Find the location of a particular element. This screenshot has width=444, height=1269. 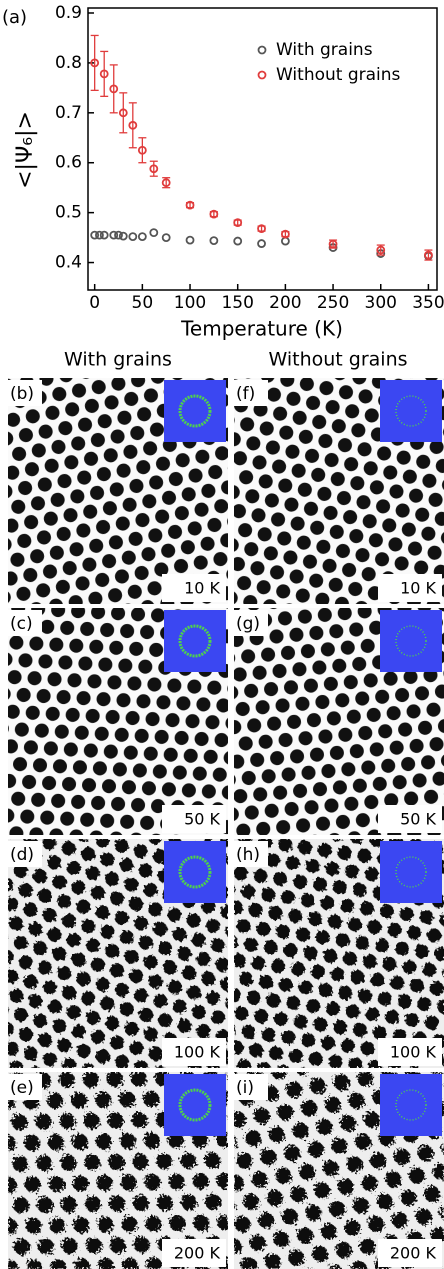

x-tick-label: 350 is located at coordinates (428, 303).